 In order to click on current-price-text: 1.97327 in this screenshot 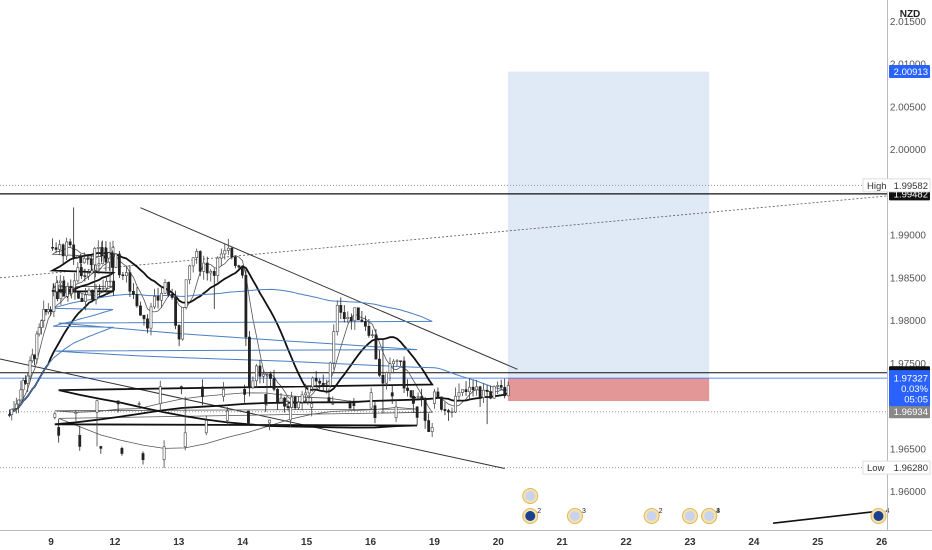, I will do `click(911, 379)`.